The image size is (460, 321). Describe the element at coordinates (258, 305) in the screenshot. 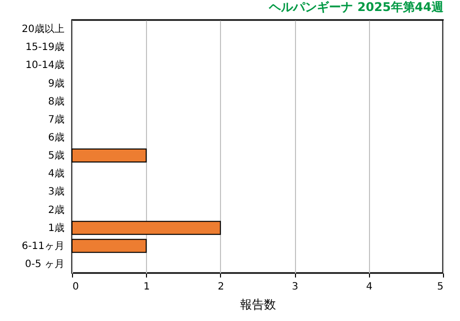

I see `x-axis-title: 報告数` at that location.